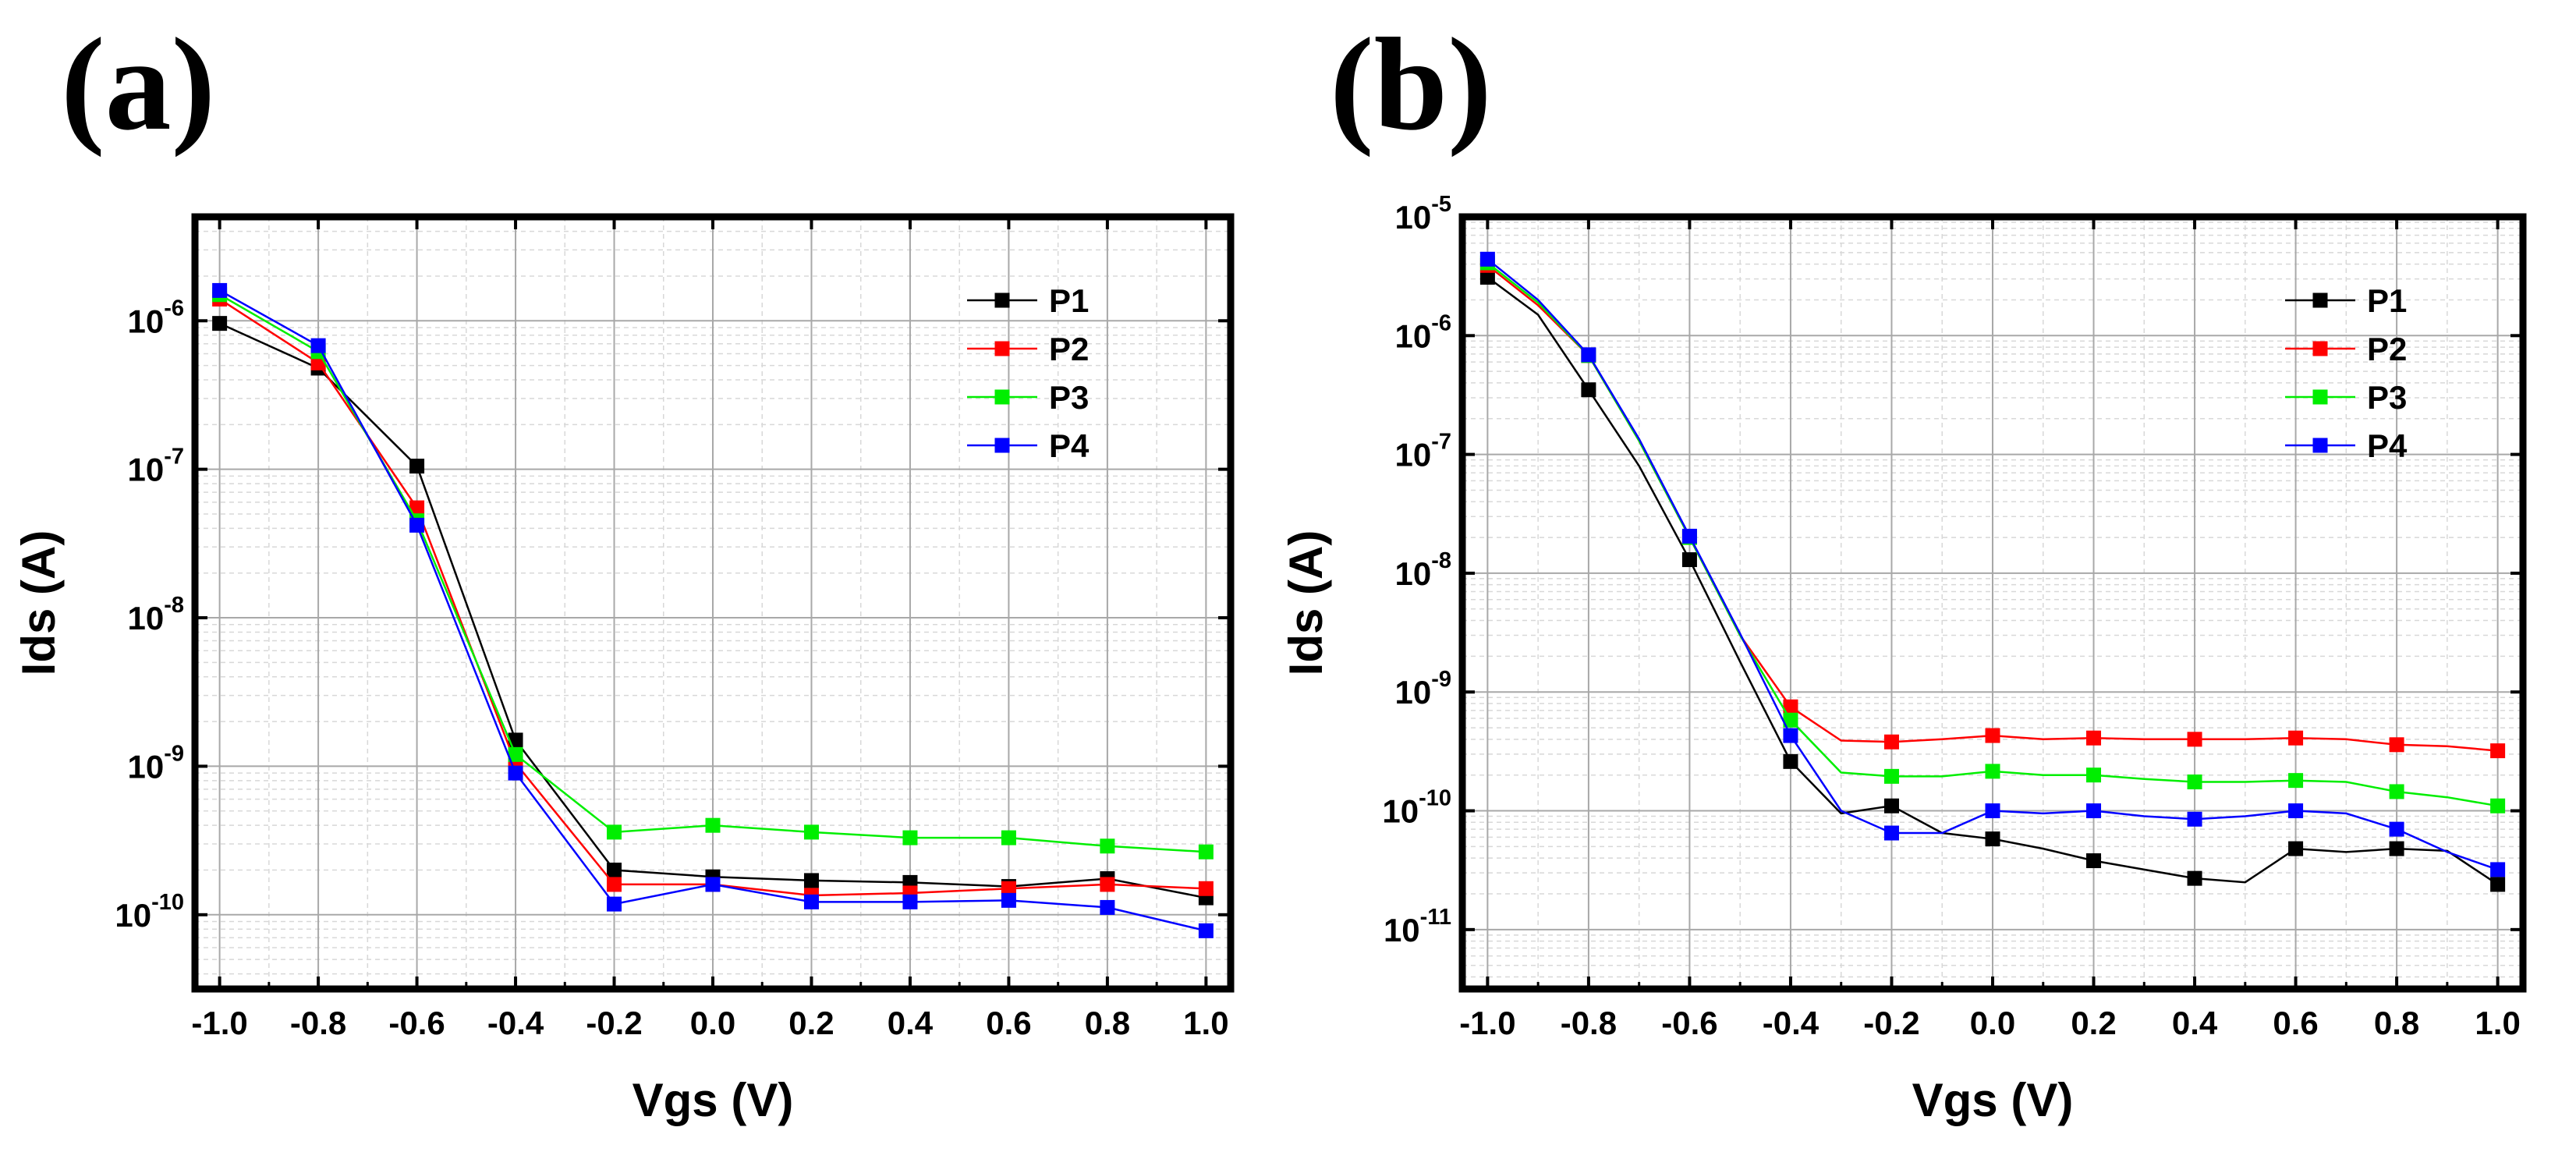  I want to click on y-tick-label: 10⁻⁹, so click(155, 763).